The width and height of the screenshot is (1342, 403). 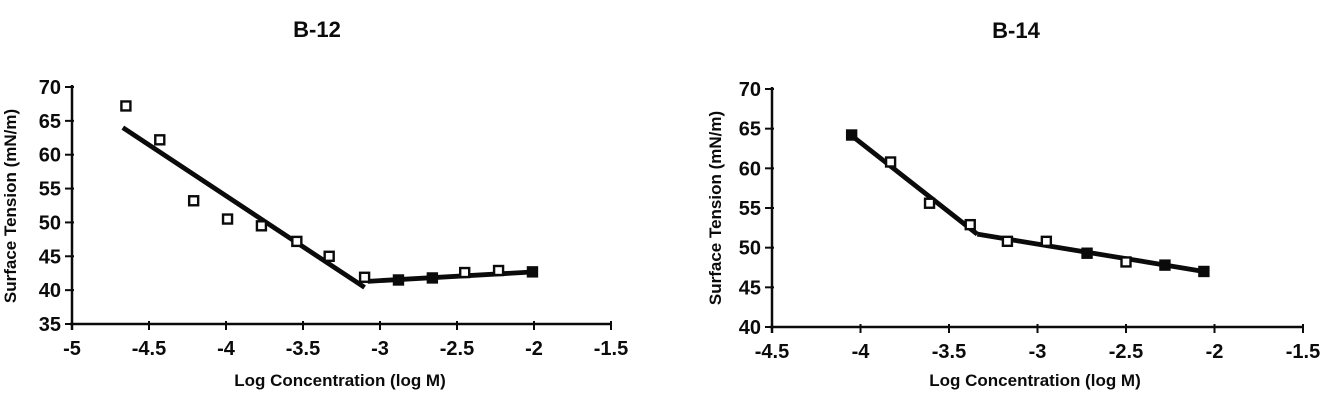 I want to click on y-tick-label: 35, so click(x=50, y=325).